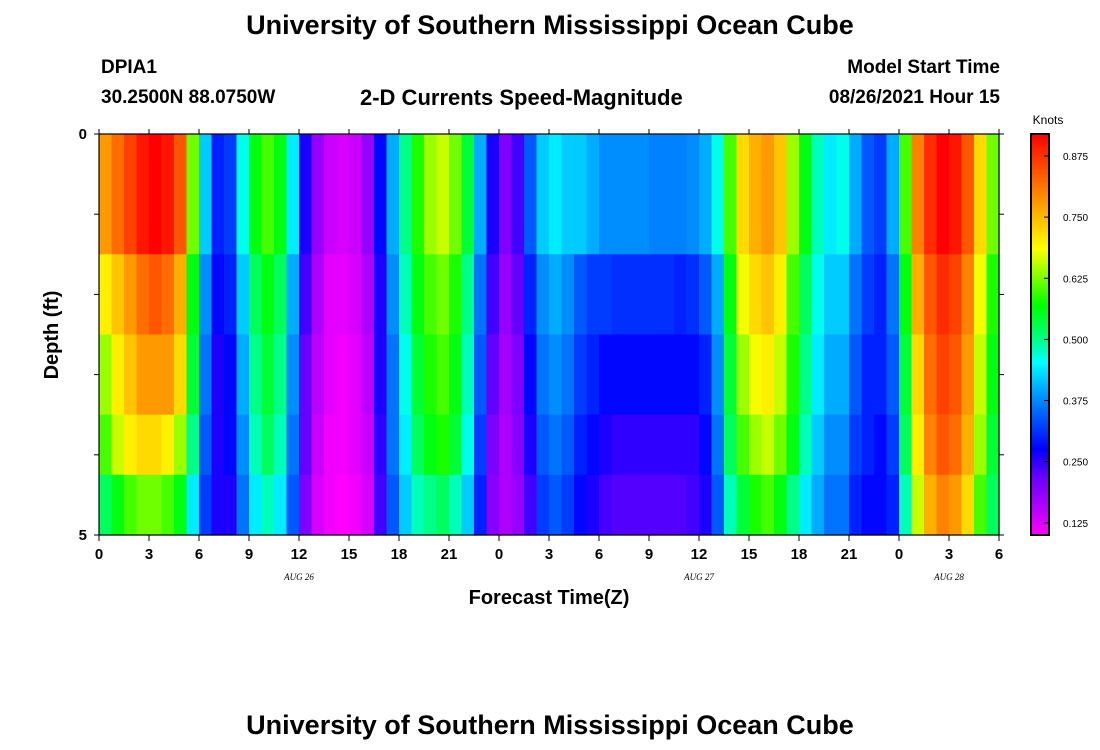 Image resolution: width=1100 pixels, height=750 pixels. What do you see at coordinates (188, 97) in the screenshot?
I see `station-coordinates: 30.2500N 88.0750W` at bounding box center [188, 97].